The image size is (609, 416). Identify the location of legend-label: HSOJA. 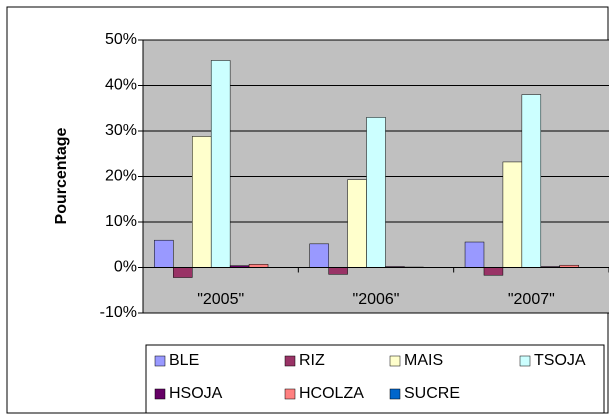
(196, 393).